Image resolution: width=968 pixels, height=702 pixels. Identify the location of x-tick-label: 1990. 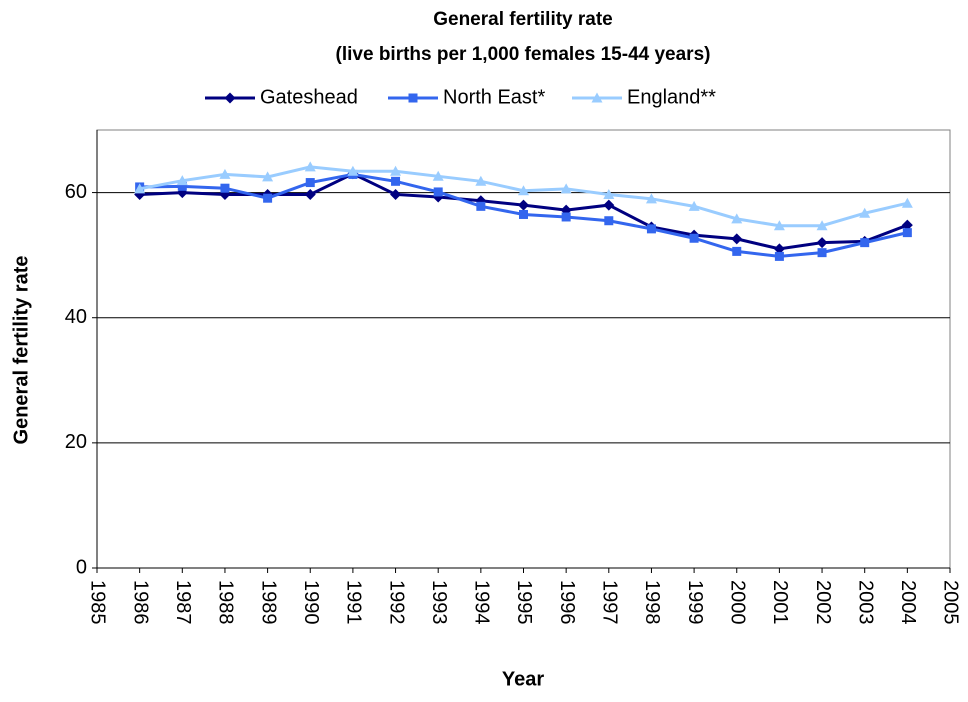
(311, 602).